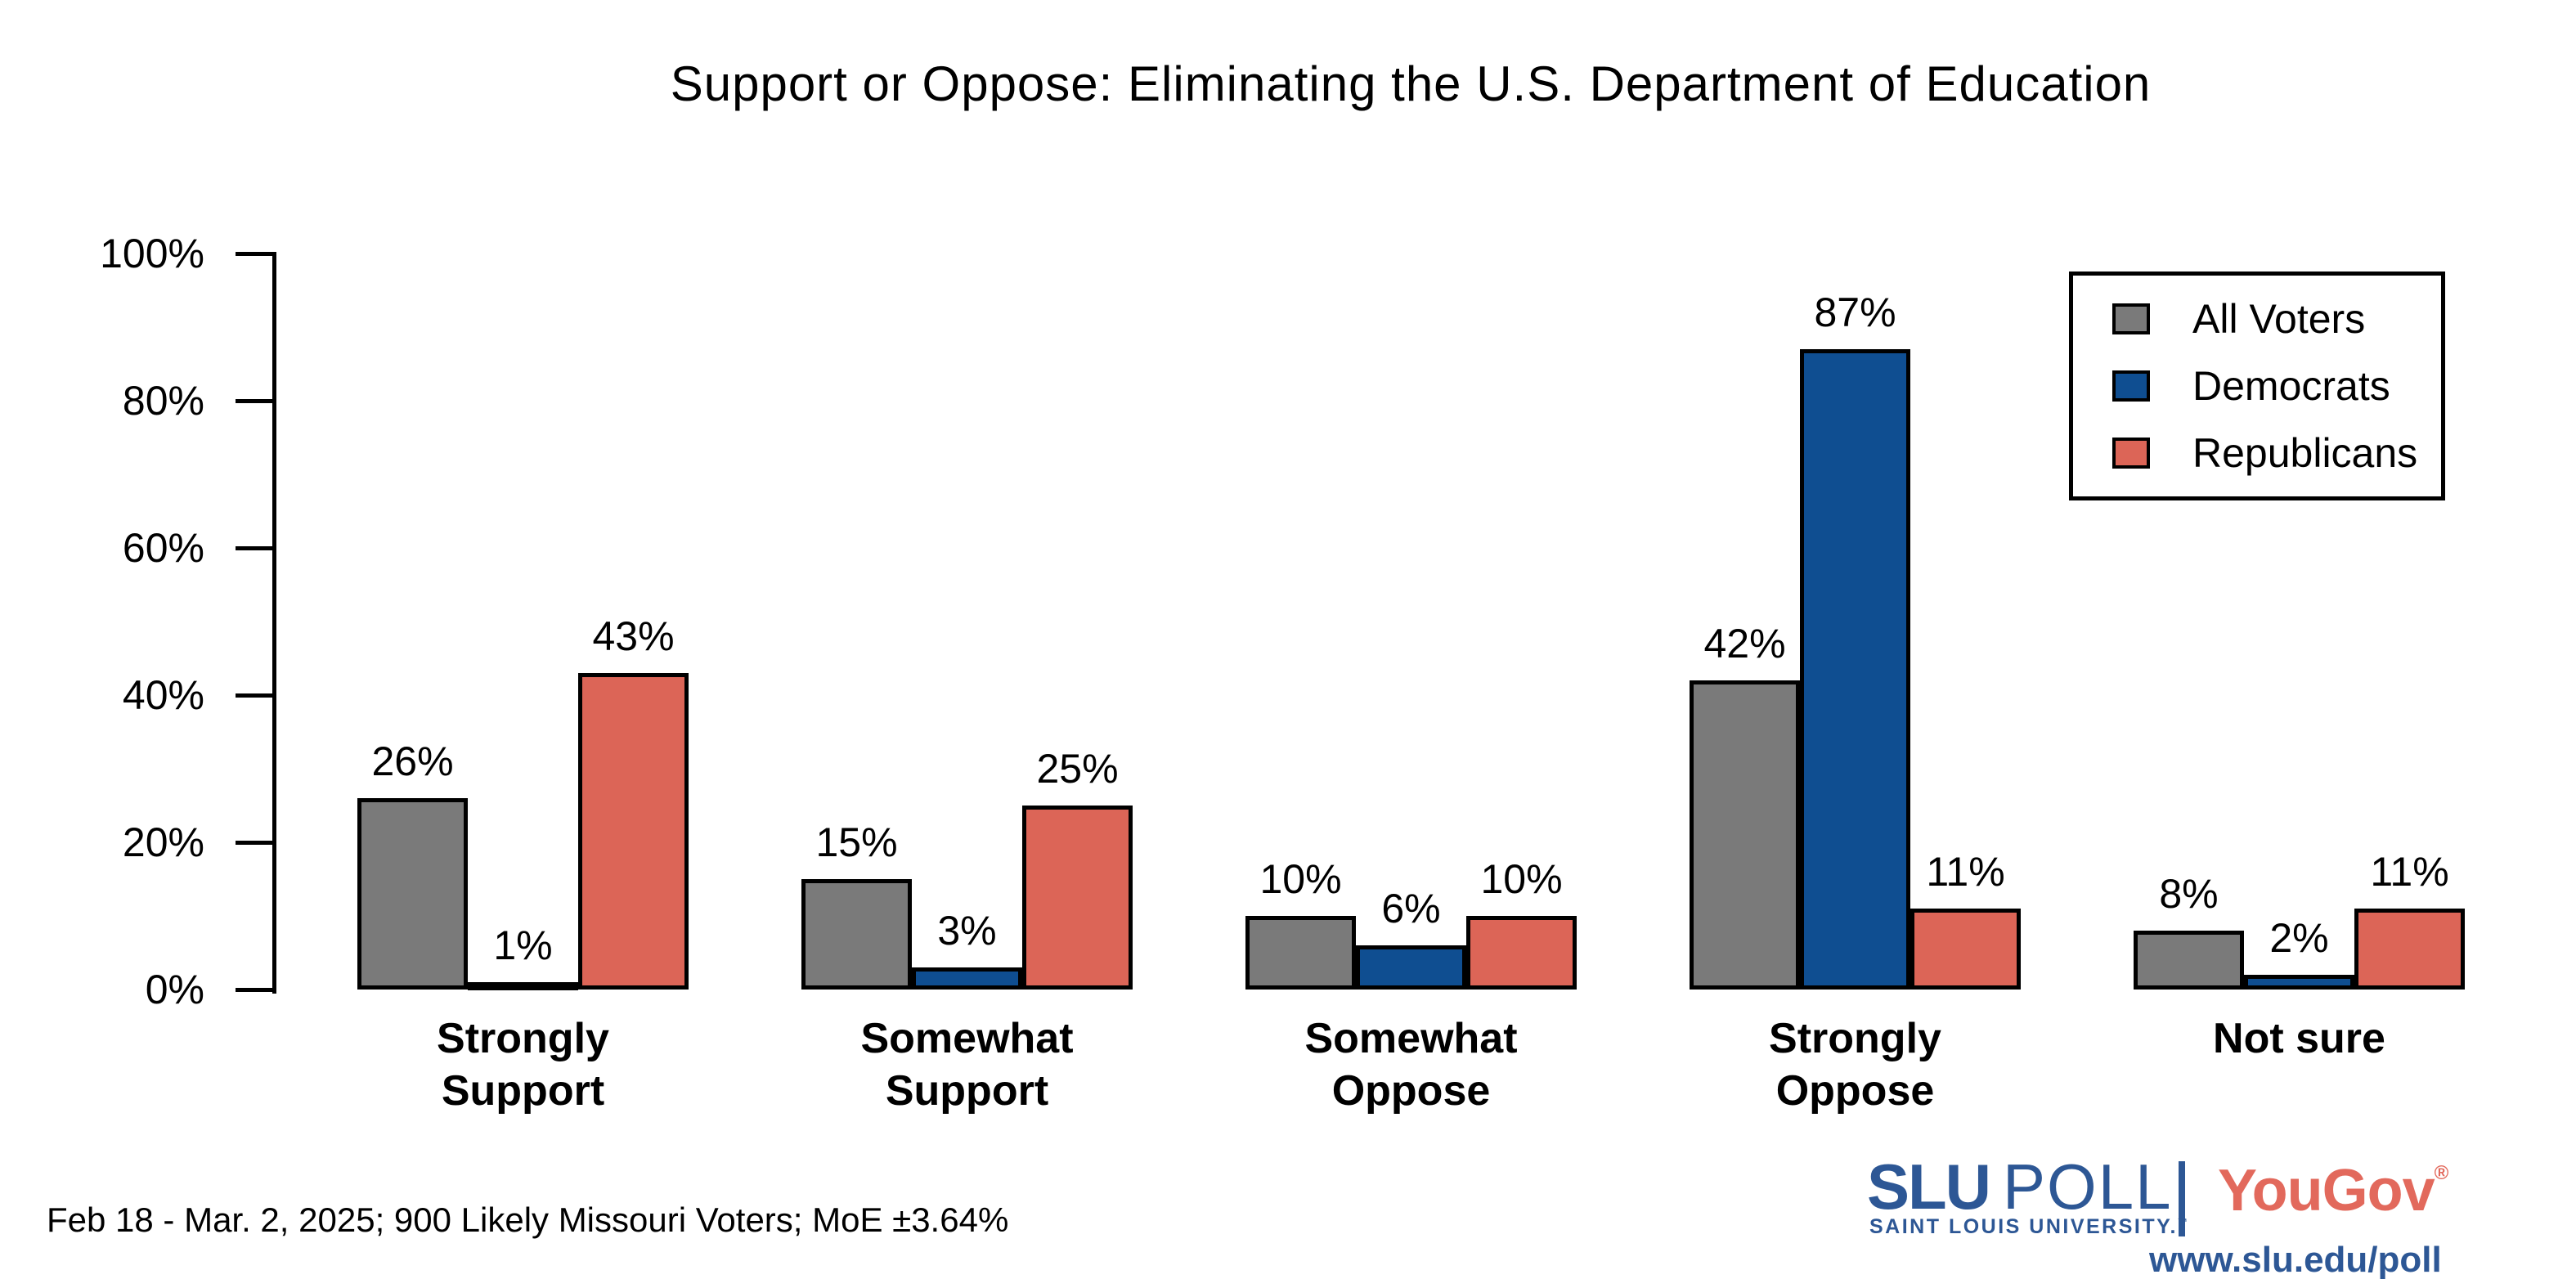 Image resolution: width=2576 pixels, height=1288 pixels. Describe the element at coordinates (2029, 1227) in the screenshot. I see `slu-university-subtitle: SAINT LOUIS UNIVERSITY.™` at that location.